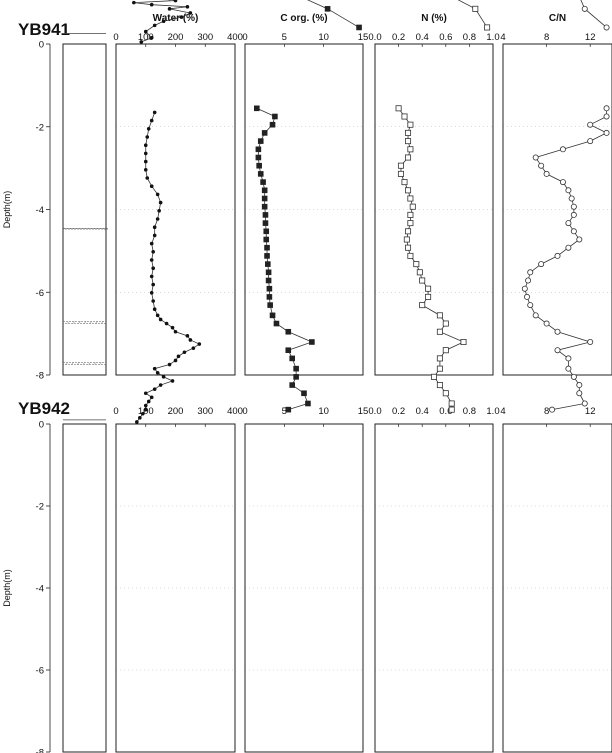 The width and height of the screenshot is (612, 753). What do you see at coordinates (445, 37) in the screenshot?
I see `x-tick-label: 0.6` at bounding box center [445, 37].